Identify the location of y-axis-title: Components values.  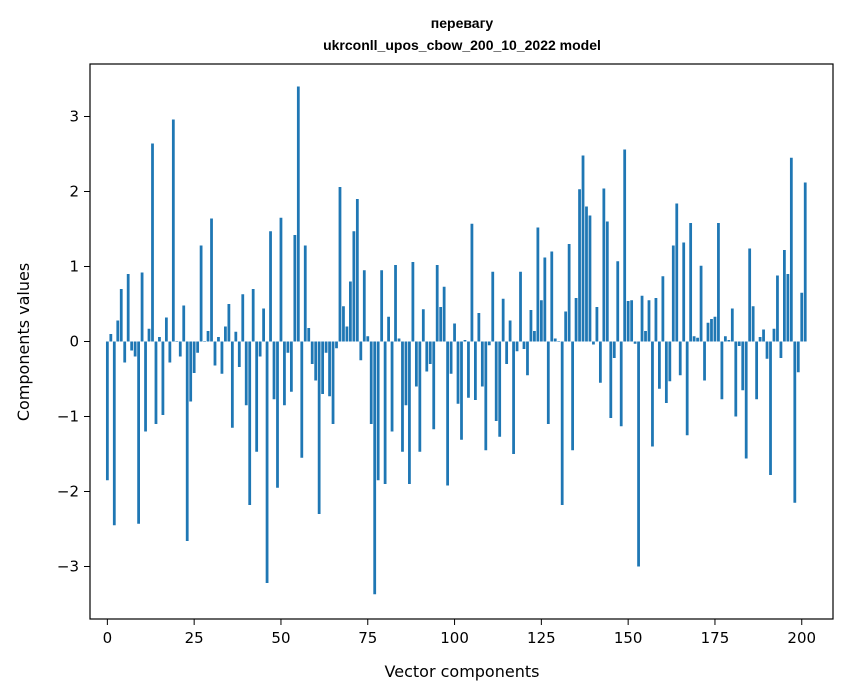
(23, 342).